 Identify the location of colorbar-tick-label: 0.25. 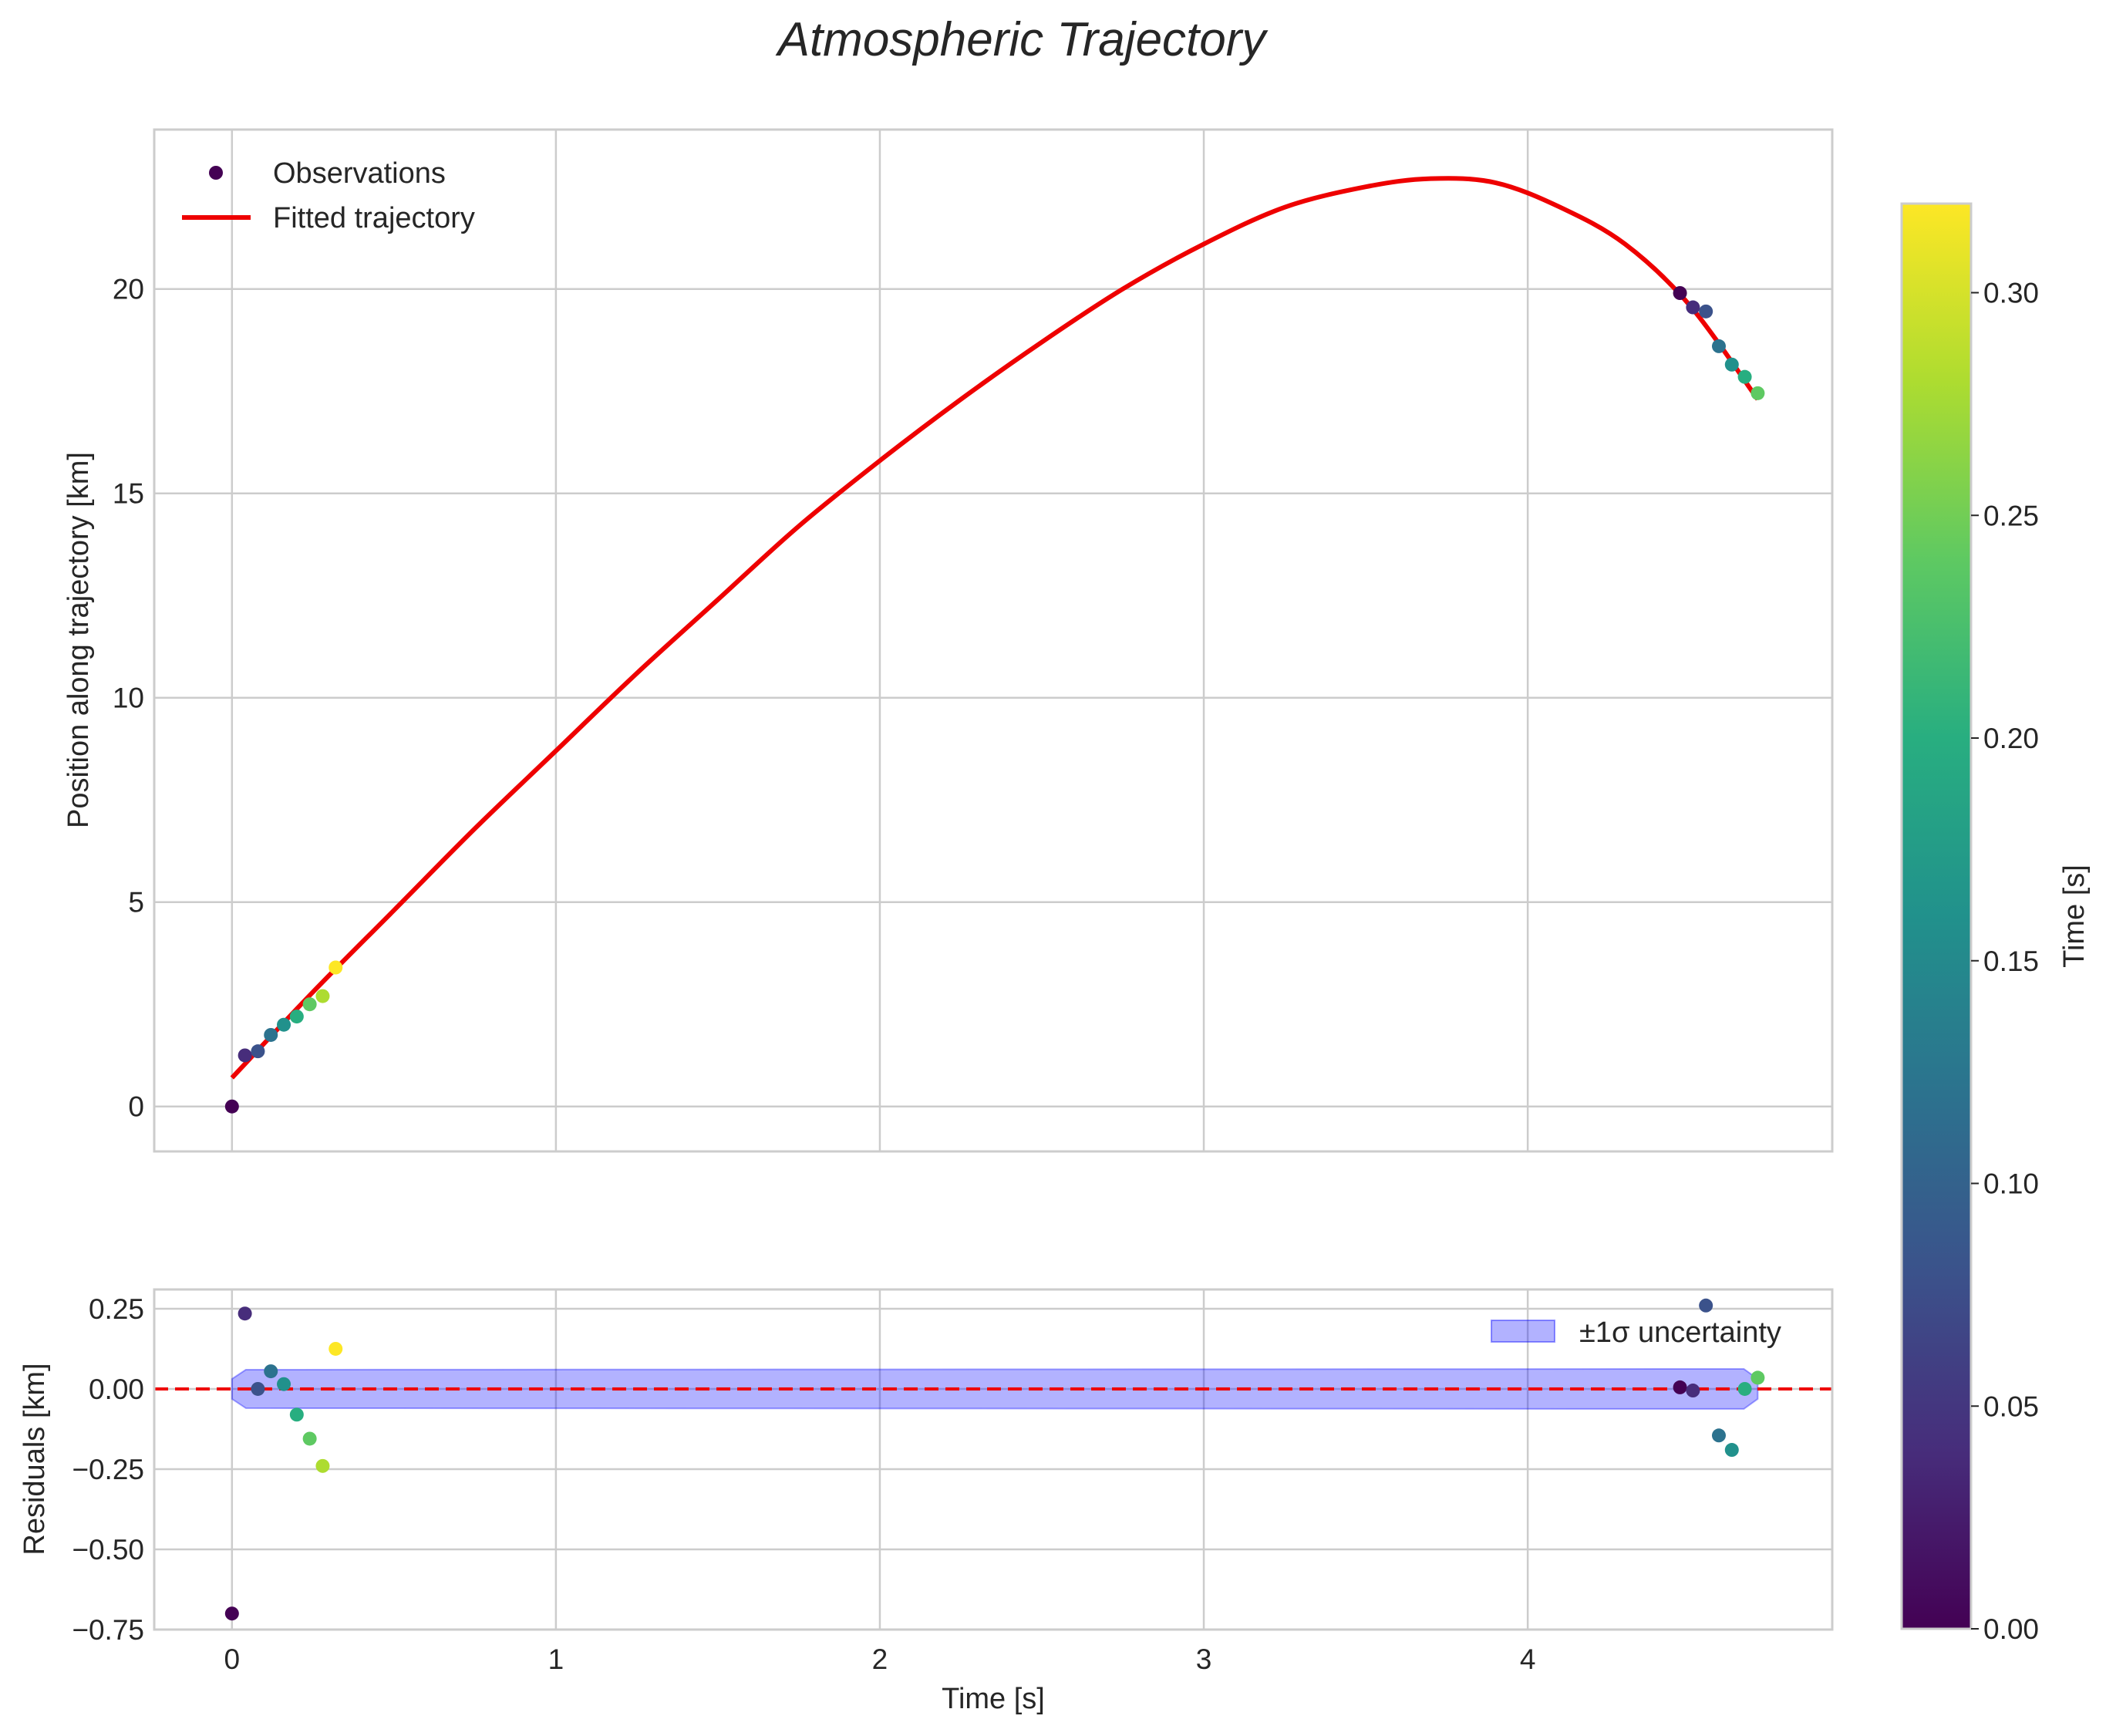
(2011, 515).